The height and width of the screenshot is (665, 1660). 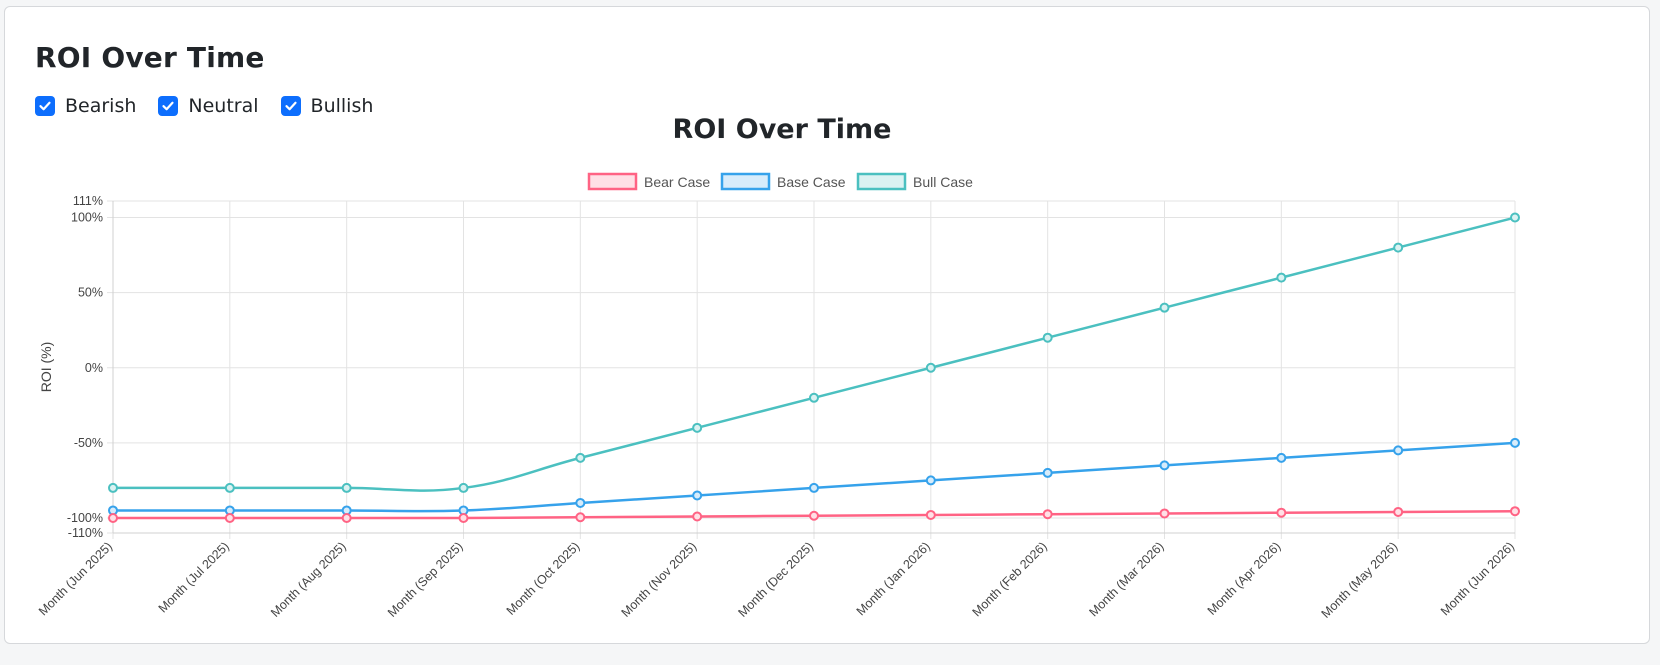 I want to click on x-tick-label: Month (Nov 2025), so click(x=659, y=579).